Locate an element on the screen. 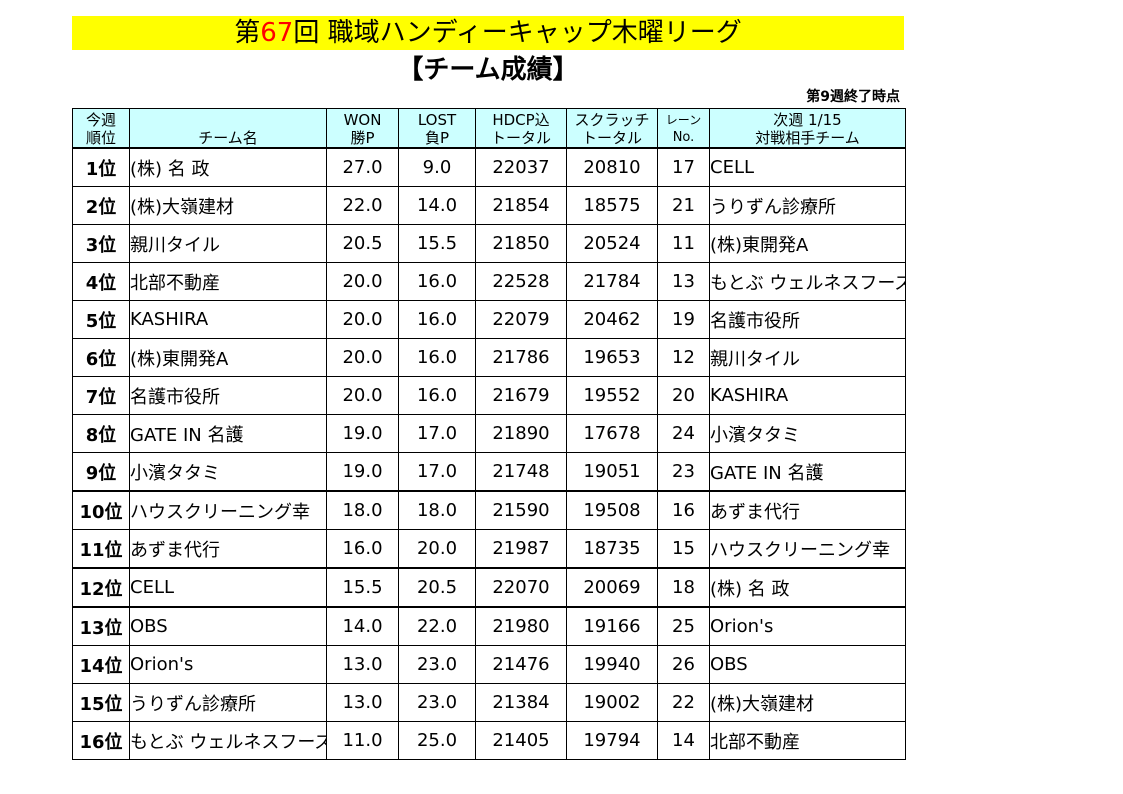 The height and width of the screenshot is (794, 1123). table-row: 9位 小濱タタミ 19.0 17.0 21748 19051 23 GATE IN 名護 is located at coordinates (489, 472).